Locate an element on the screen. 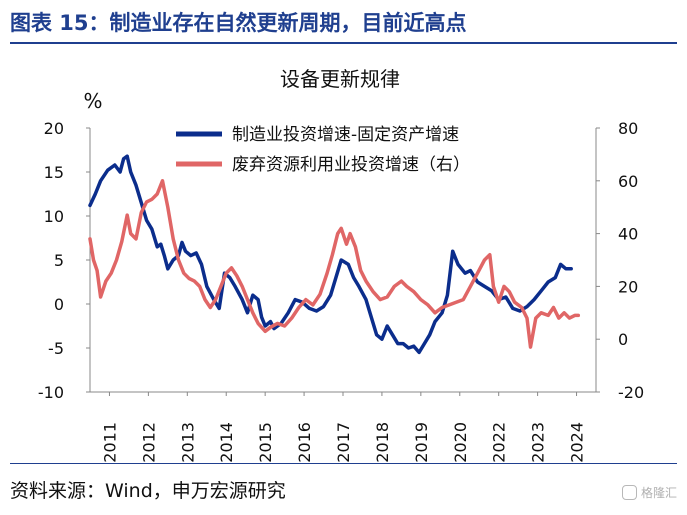 This screenshot has width=687, height=515. legend-label-1: 制造业投资增速-固定资产增速 is located at coordinates (345, 135).